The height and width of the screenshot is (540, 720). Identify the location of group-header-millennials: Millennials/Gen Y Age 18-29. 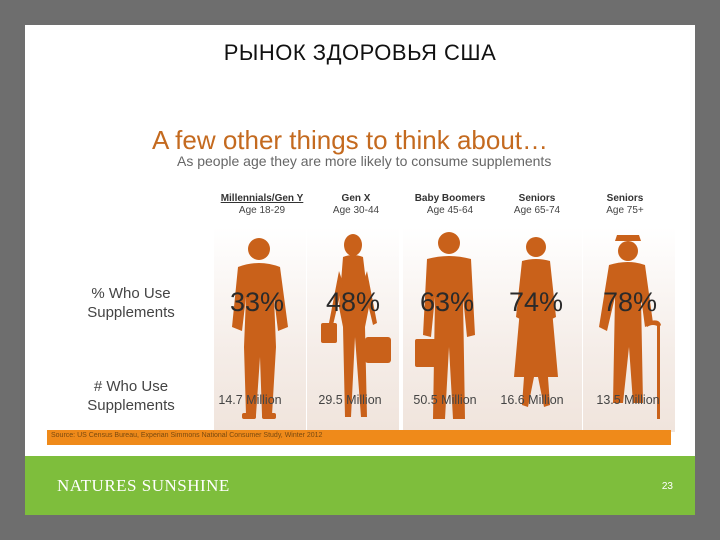
(262, 204).